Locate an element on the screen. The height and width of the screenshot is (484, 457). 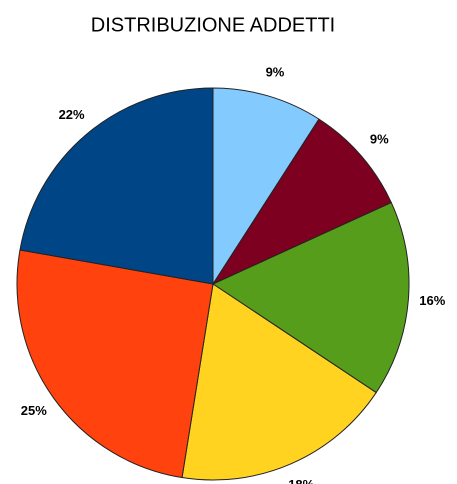
data-label: 18% is located at coordinates (301, 480).